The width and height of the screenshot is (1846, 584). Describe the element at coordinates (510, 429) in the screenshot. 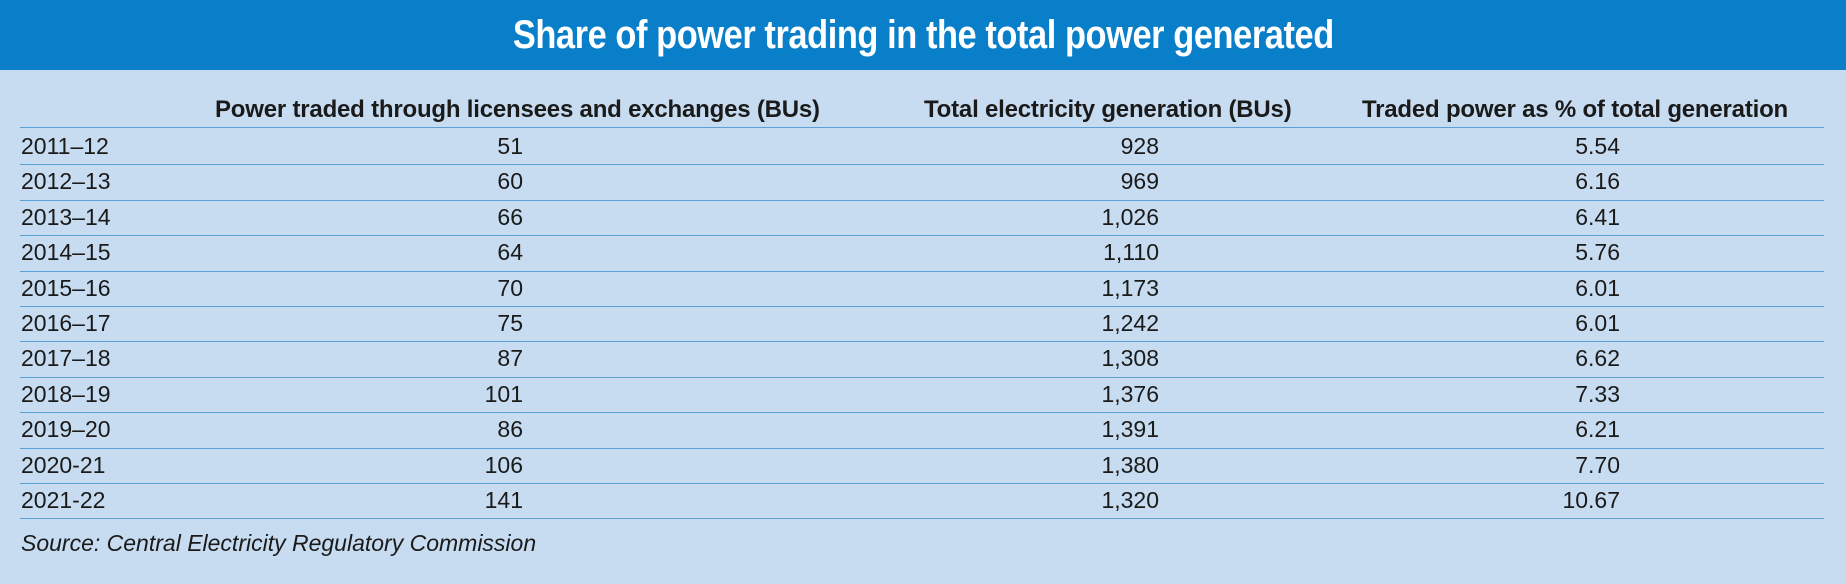

I see `row-traded-value: 86` at that location.